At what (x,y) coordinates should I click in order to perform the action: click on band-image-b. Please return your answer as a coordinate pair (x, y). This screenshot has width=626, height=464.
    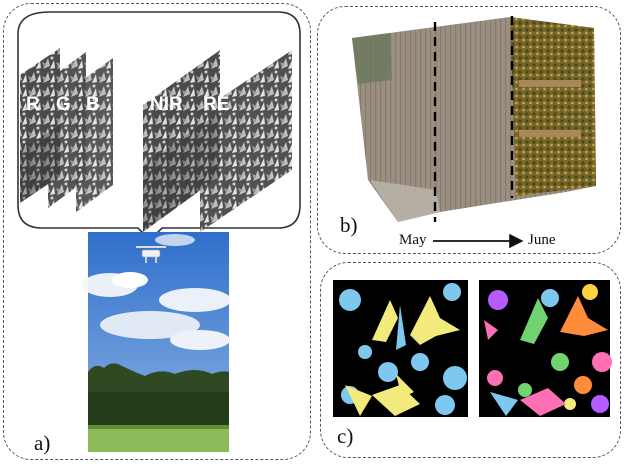
    Looking at the image, I should click on (94, 135).